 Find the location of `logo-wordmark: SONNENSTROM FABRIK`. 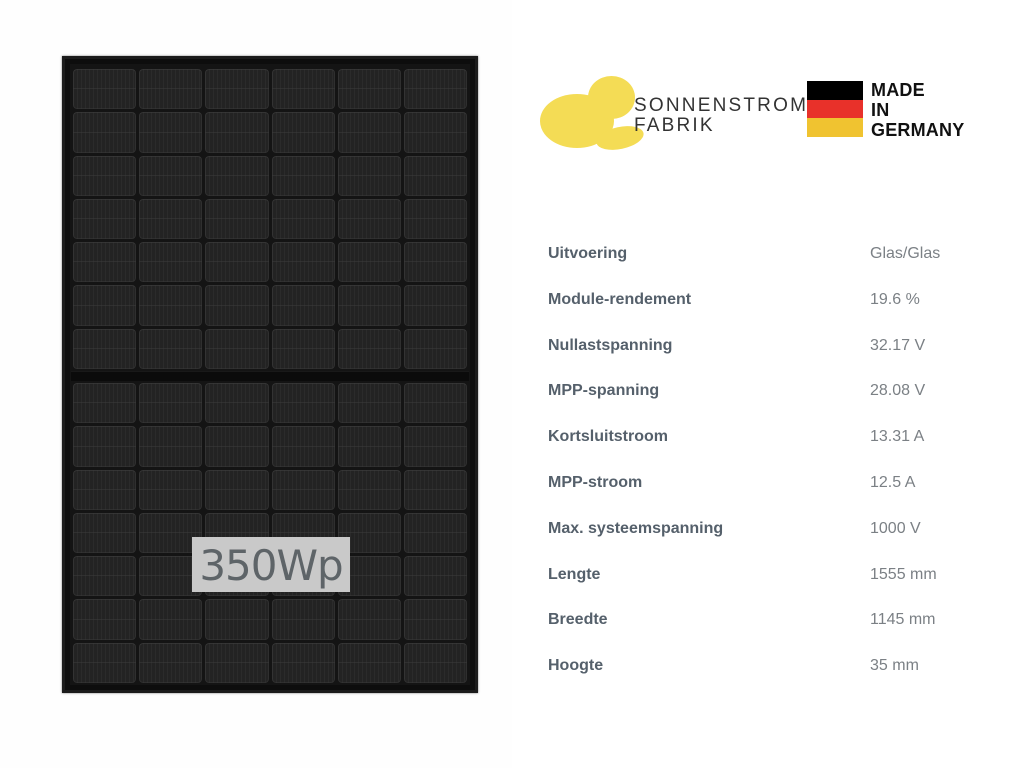

logo-wordmark: SONNENSTROM FABRIK is located at coordinates (721, 116).